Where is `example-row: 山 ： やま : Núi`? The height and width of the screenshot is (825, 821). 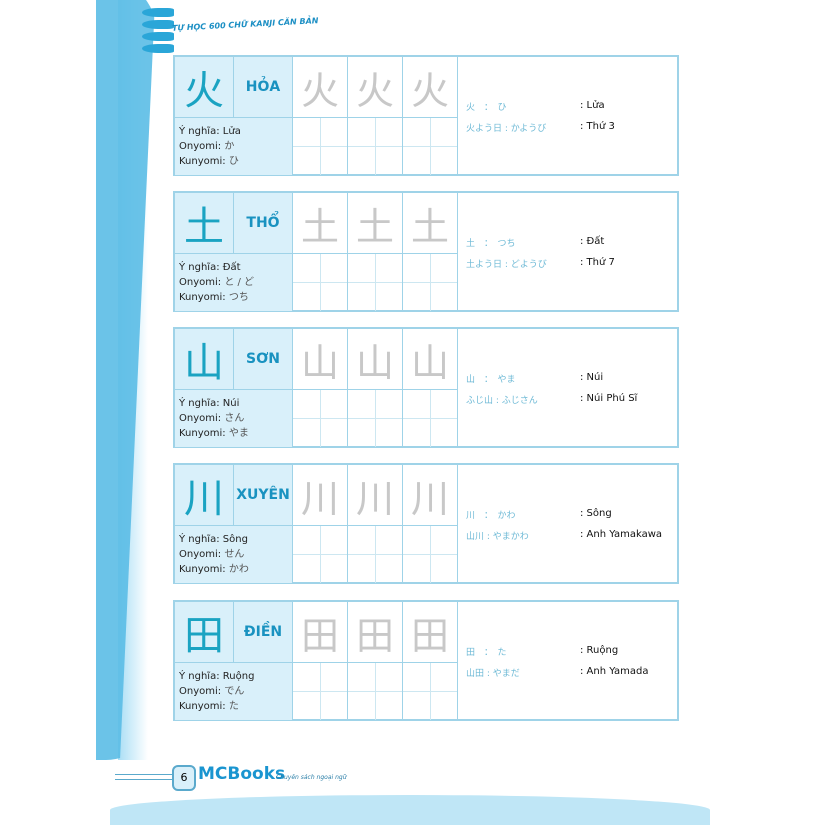 example-row: 山 ： やま : Núi is located at coordinates (567, 378).